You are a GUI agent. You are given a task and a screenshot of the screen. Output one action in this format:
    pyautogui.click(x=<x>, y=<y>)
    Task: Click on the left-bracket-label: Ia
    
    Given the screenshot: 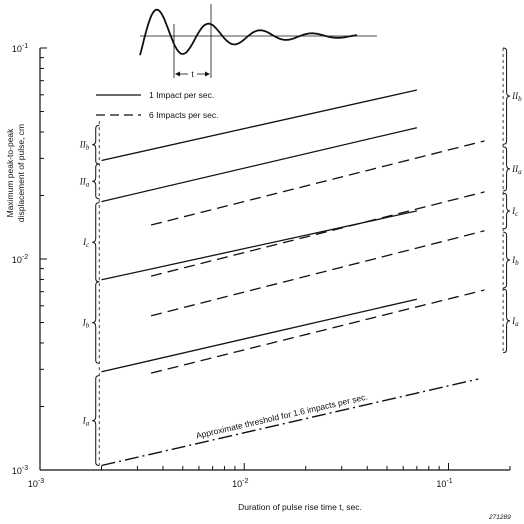 What is the action you would take?
    pyautogui.click(x=86, y=422)
    